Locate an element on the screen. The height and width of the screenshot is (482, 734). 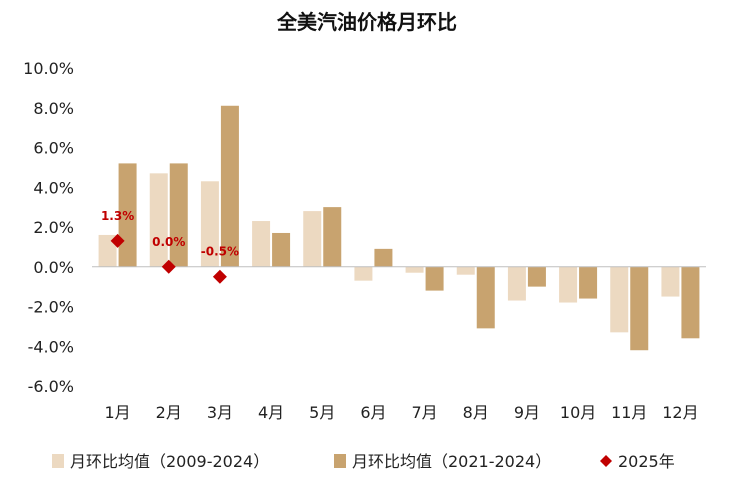
y-tick-label: 8.0% is located at coordinates (53, 108).